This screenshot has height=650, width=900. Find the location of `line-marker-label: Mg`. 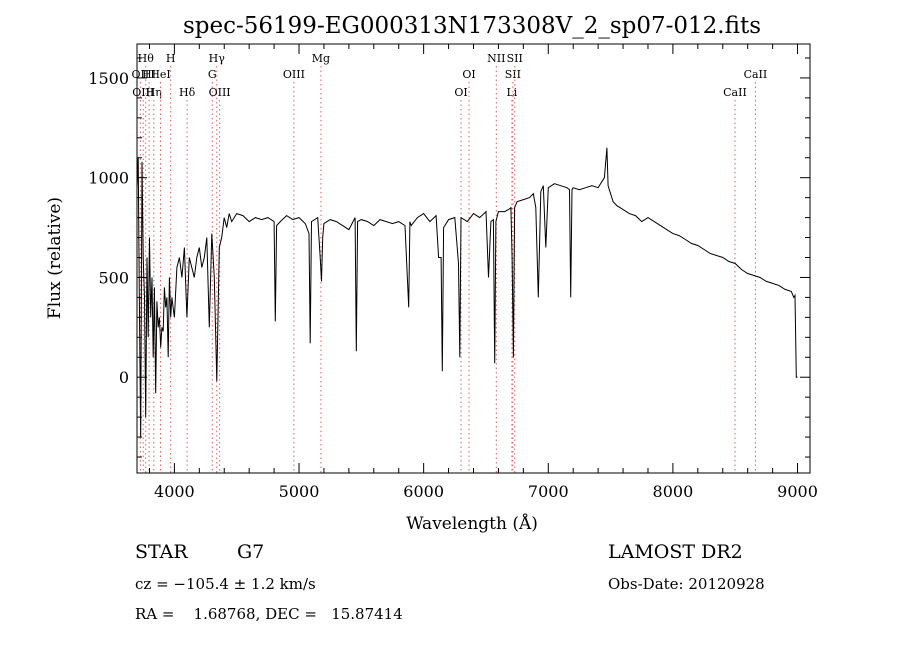

line-marker-label: Mg is located at coordinates (321, 58).